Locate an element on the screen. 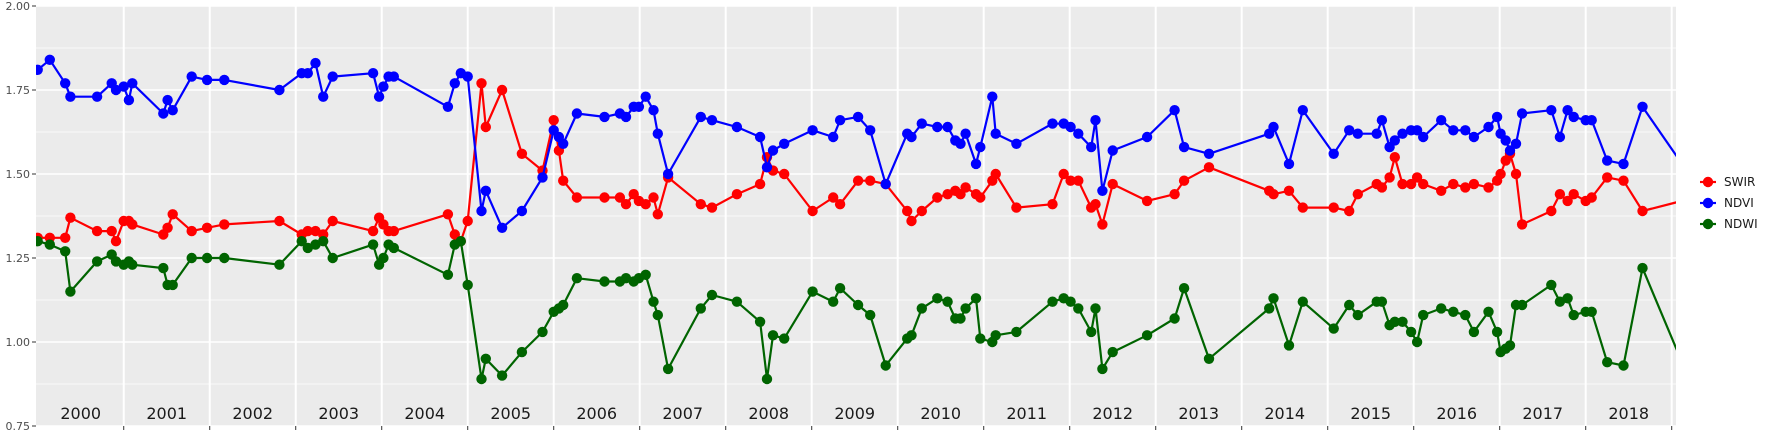 The image size is (1773, 442). year-label: 2005 is located at coordinates (510, 413).